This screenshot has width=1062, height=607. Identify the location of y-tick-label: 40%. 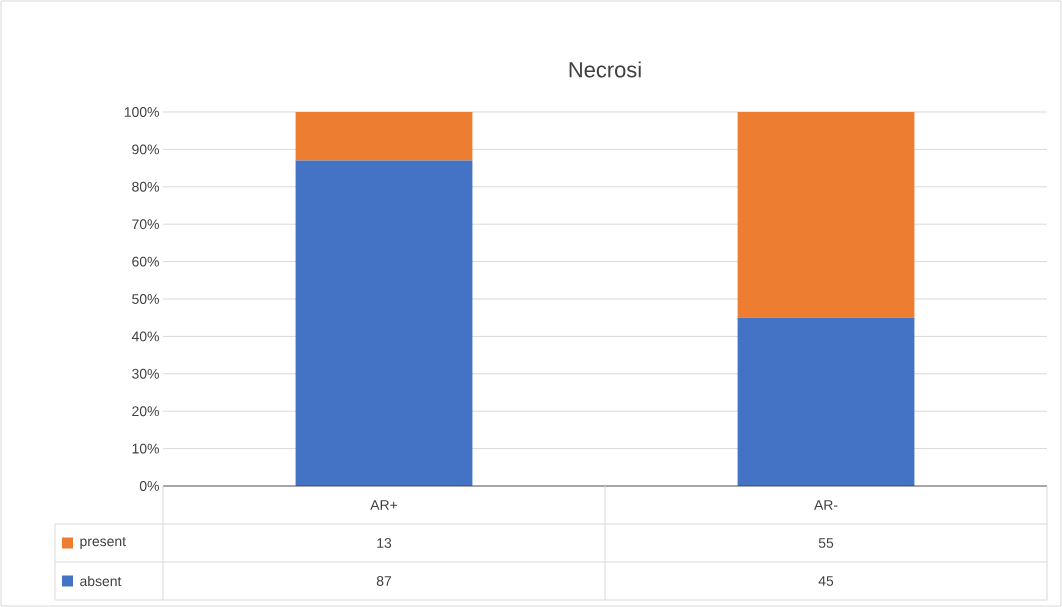
(145, 336).